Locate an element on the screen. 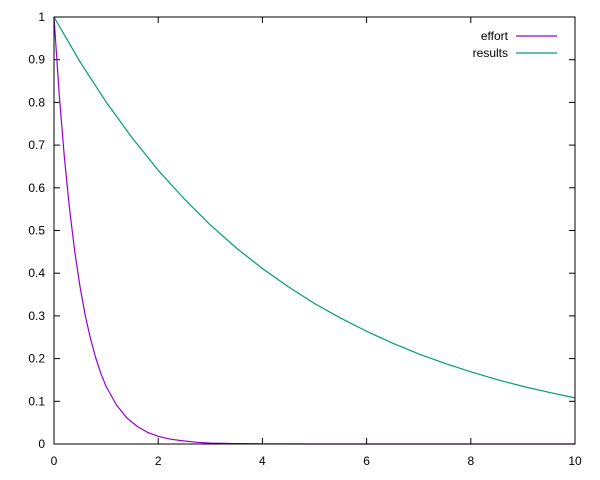 This screenshot has width=600, height=480. x-tick-label: 2 is located at coordinates (158, 461).